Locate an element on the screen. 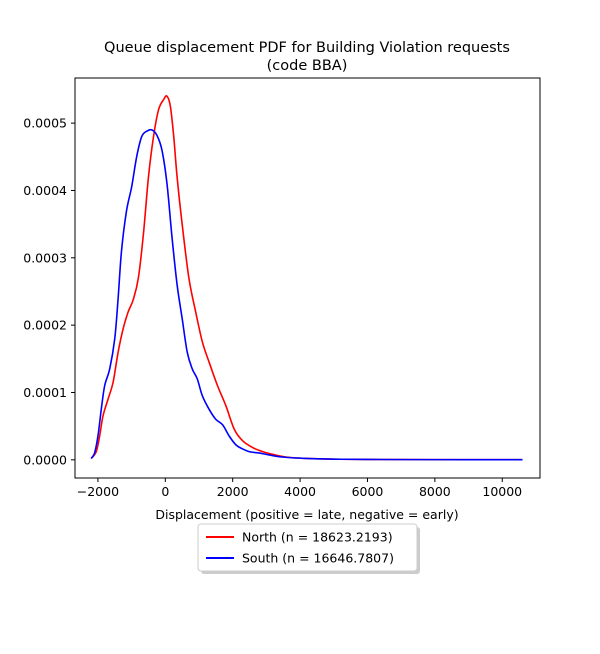 The image size is (600, 654). y-tick-label: 0.0004 is located at coordinates (45, 190).